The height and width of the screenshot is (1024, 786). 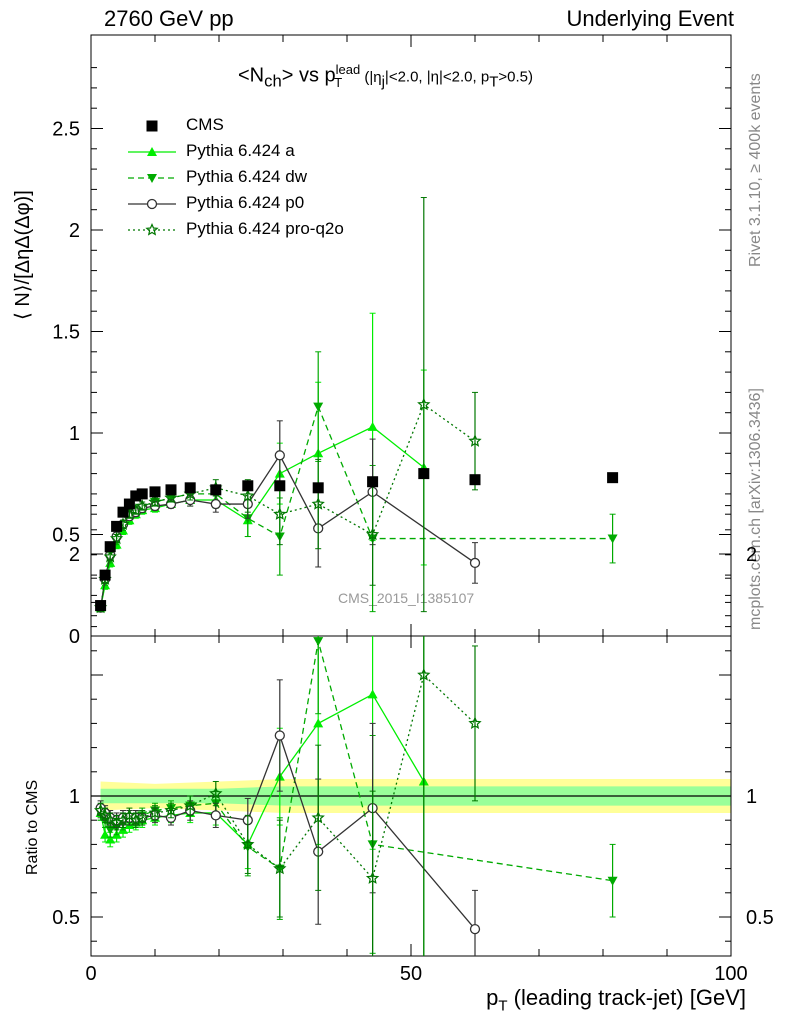 I want to click on legend-label: CMS, so click(x=205, y=124).